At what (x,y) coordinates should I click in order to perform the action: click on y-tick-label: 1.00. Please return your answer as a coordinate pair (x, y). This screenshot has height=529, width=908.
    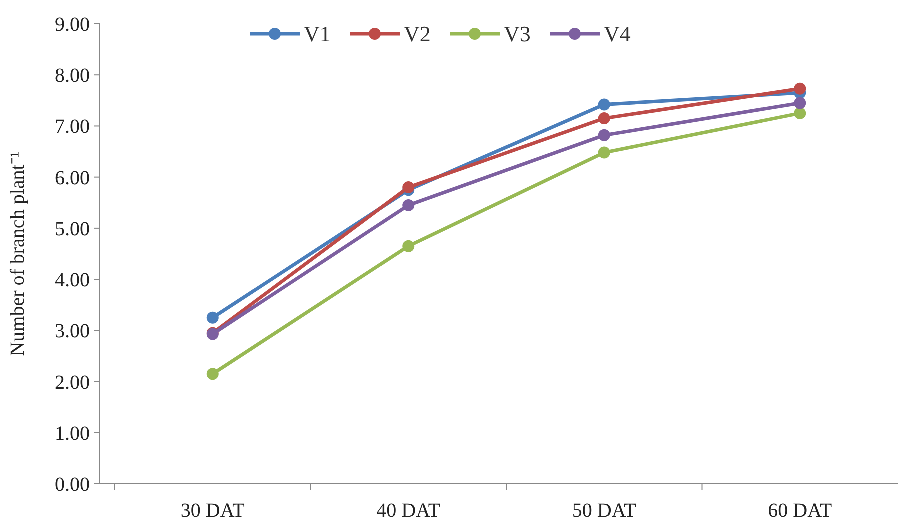
    Looking at the image, I should click on (72, 433).